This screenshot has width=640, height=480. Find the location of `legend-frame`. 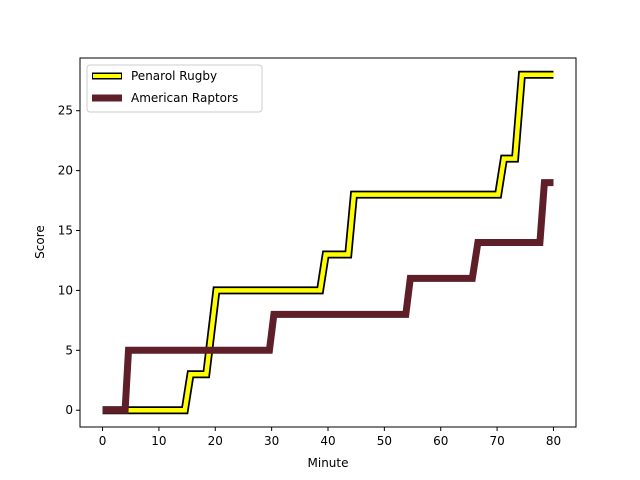

legend-frame is located at coordinates (174, 88).